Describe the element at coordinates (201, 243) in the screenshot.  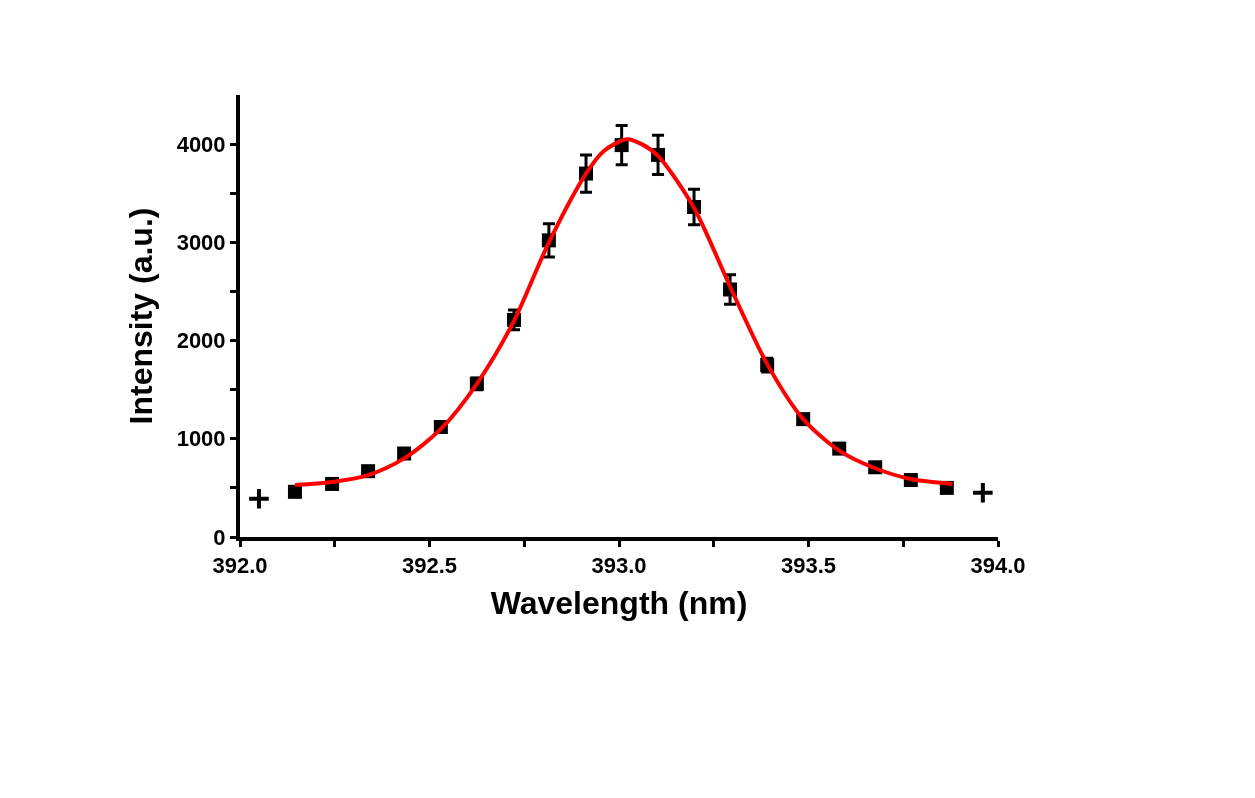
I see `y-tick-label: 3000` at that location.